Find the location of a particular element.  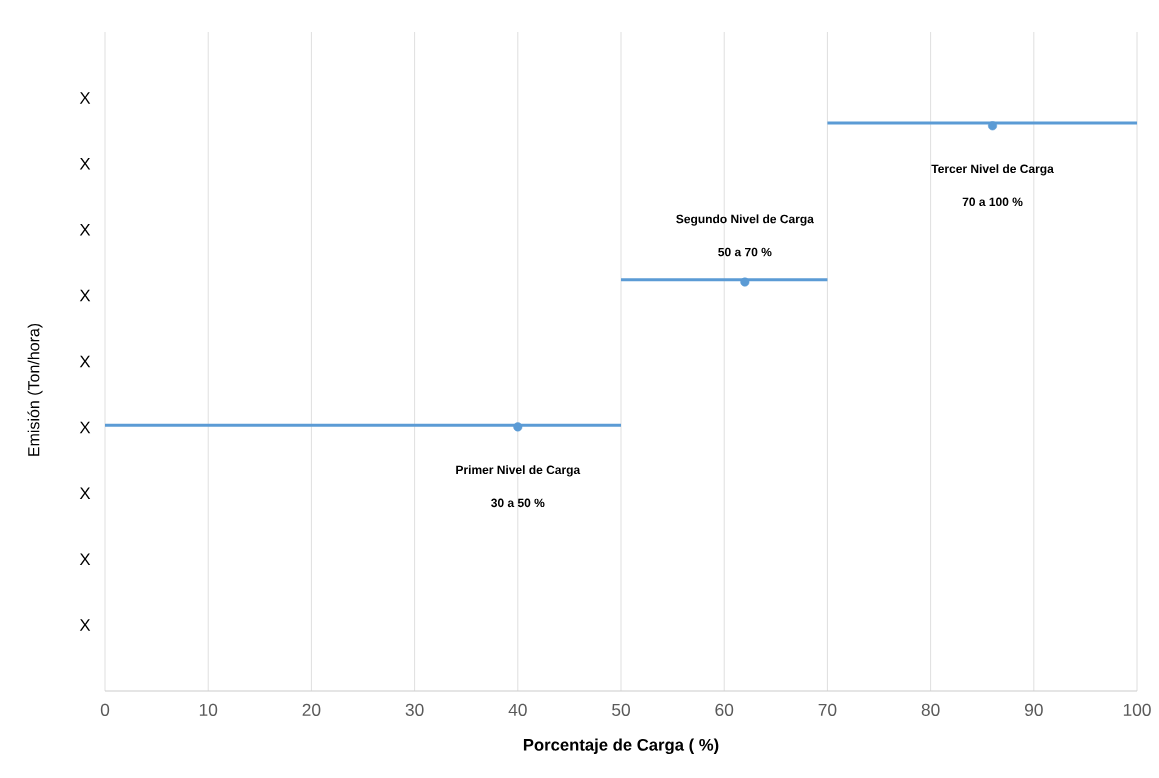

x-tick-label: 100 is located at coordinates (1137, 709).